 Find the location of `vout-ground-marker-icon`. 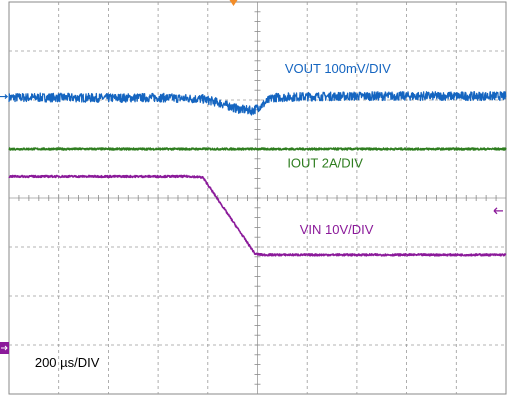

vout-ground-marker-icon is located at coordinates (4, 96).